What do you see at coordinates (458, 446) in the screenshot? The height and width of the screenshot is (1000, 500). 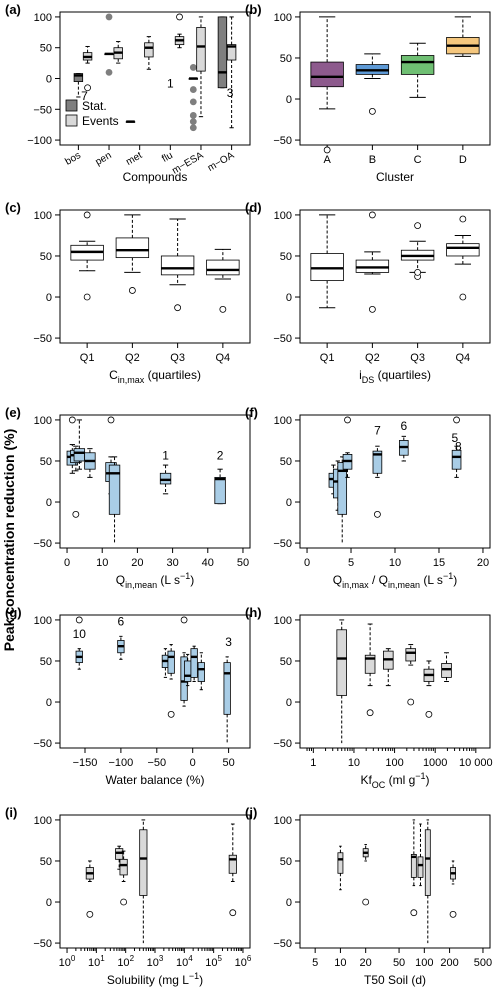 I see `annotation-label: 8` at bounding box center [458, 446].